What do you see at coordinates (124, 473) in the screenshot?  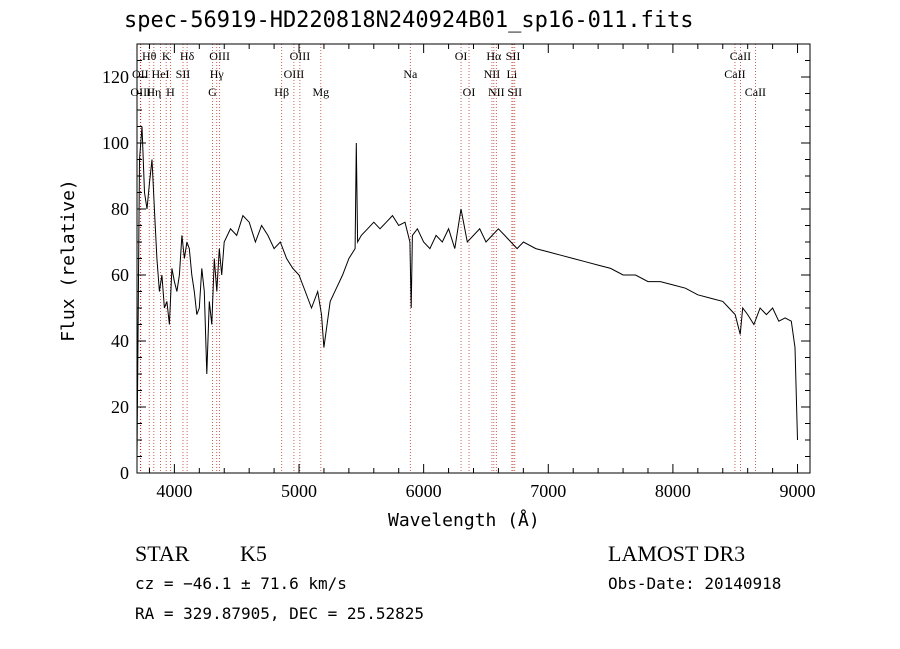 I see `y-tick-label: 0` at bounding box center [124, 473].